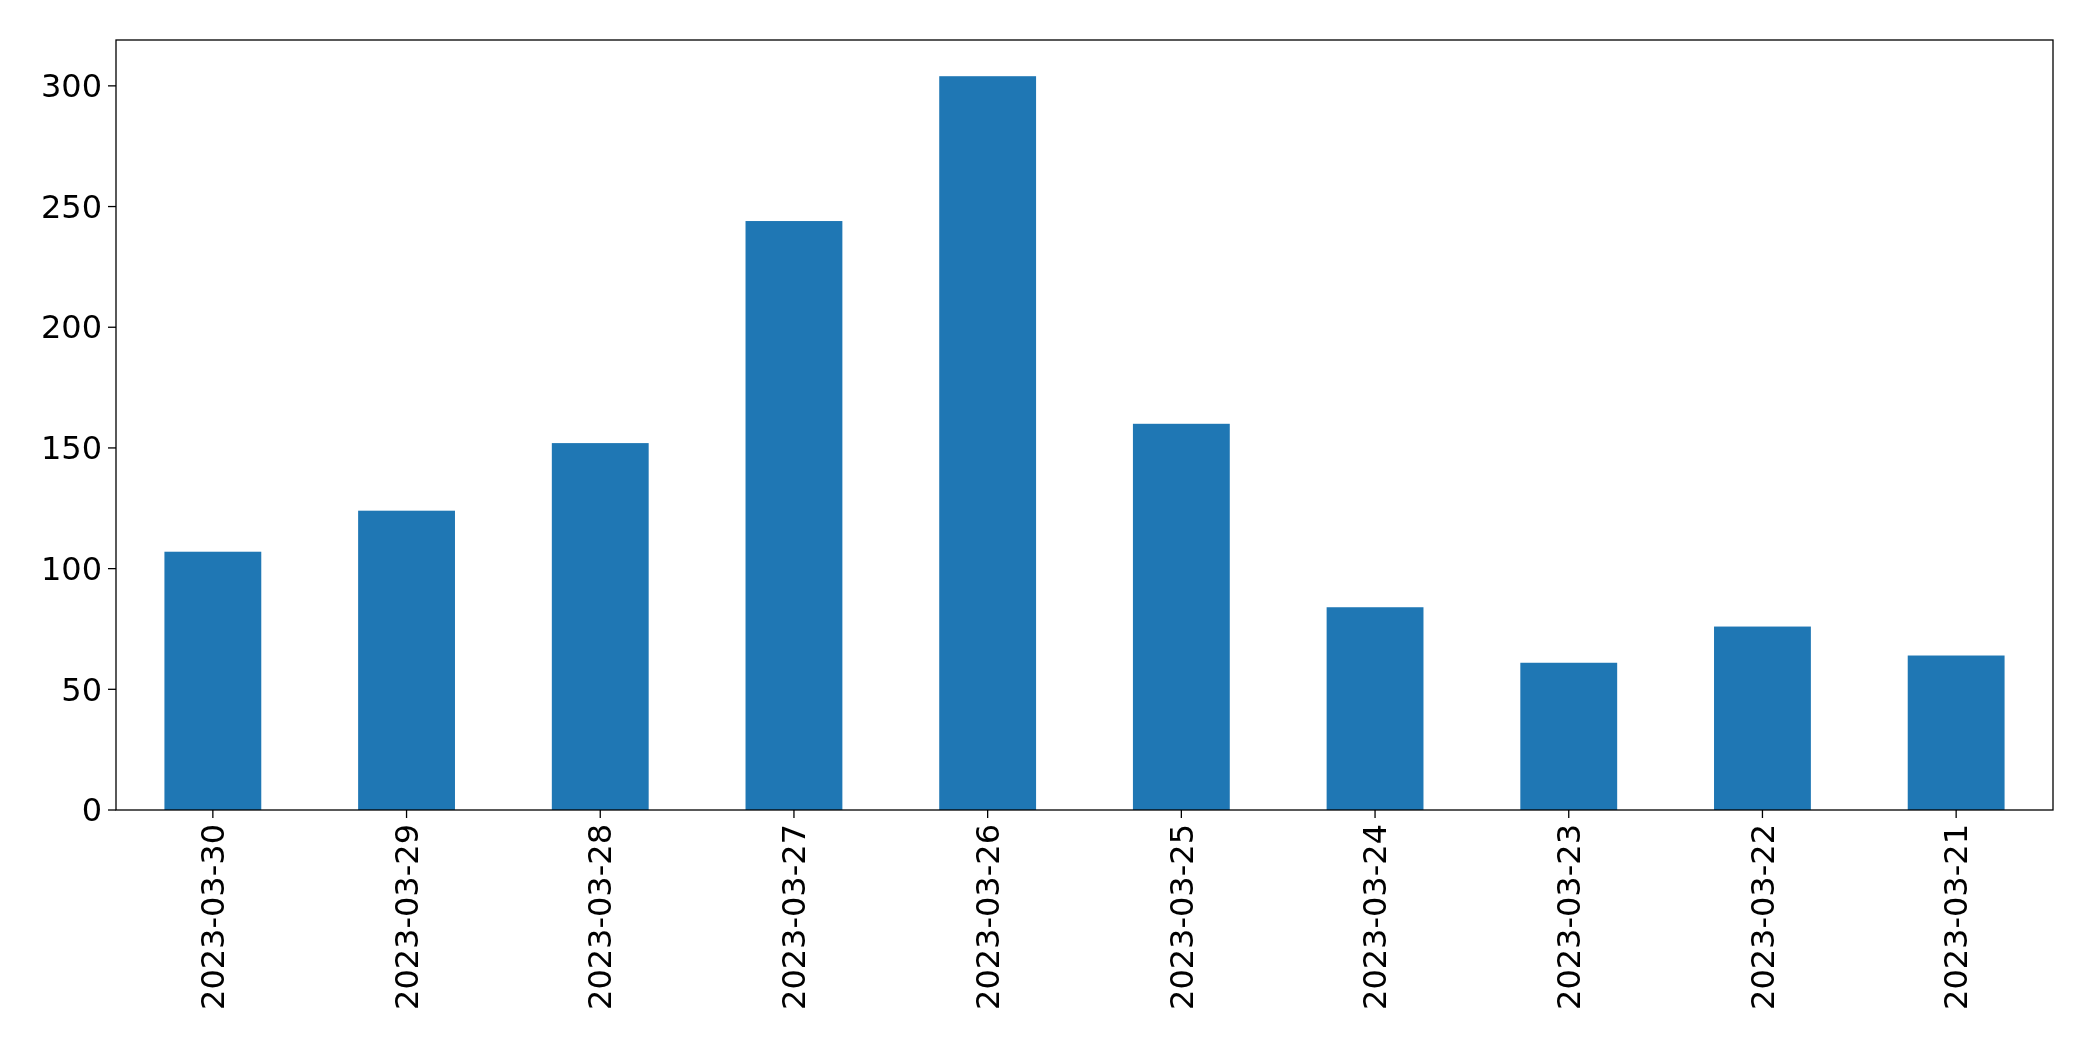 Image resolution: width=2093 pixels, height=1061 pixels. I want to click on y-tick-label: 50, so click(81, 689).